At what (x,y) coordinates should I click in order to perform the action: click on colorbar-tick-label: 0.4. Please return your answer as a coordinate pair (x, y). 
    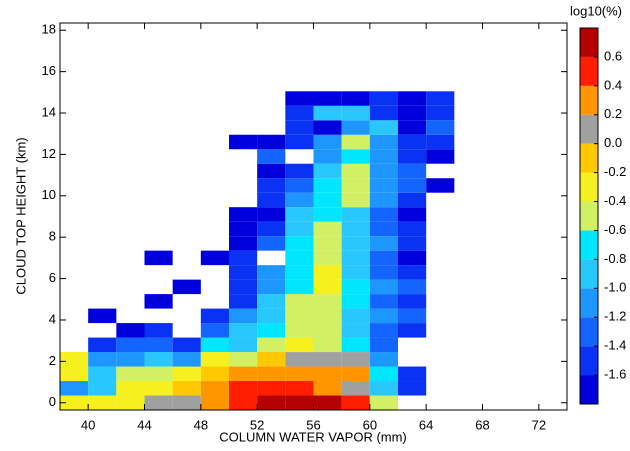
    Looking at the image, I should click on (613, 84).